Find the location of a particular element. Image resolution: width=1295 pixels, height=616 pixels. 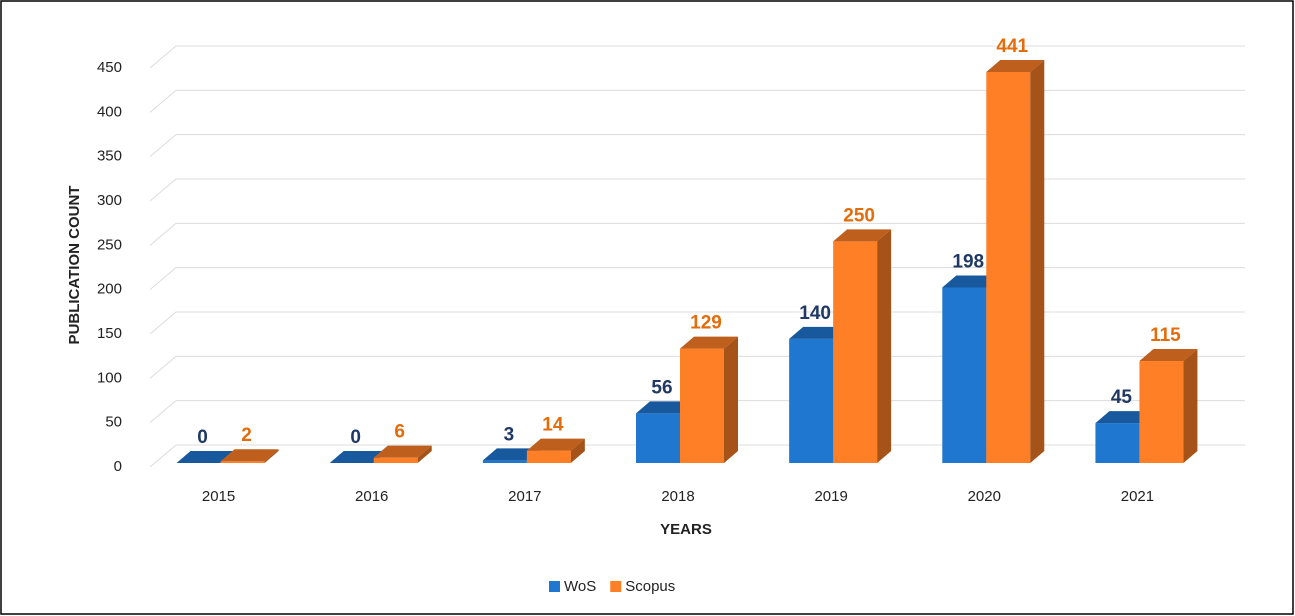

y-tick-label: 50 is located at coordinates (113, 422).